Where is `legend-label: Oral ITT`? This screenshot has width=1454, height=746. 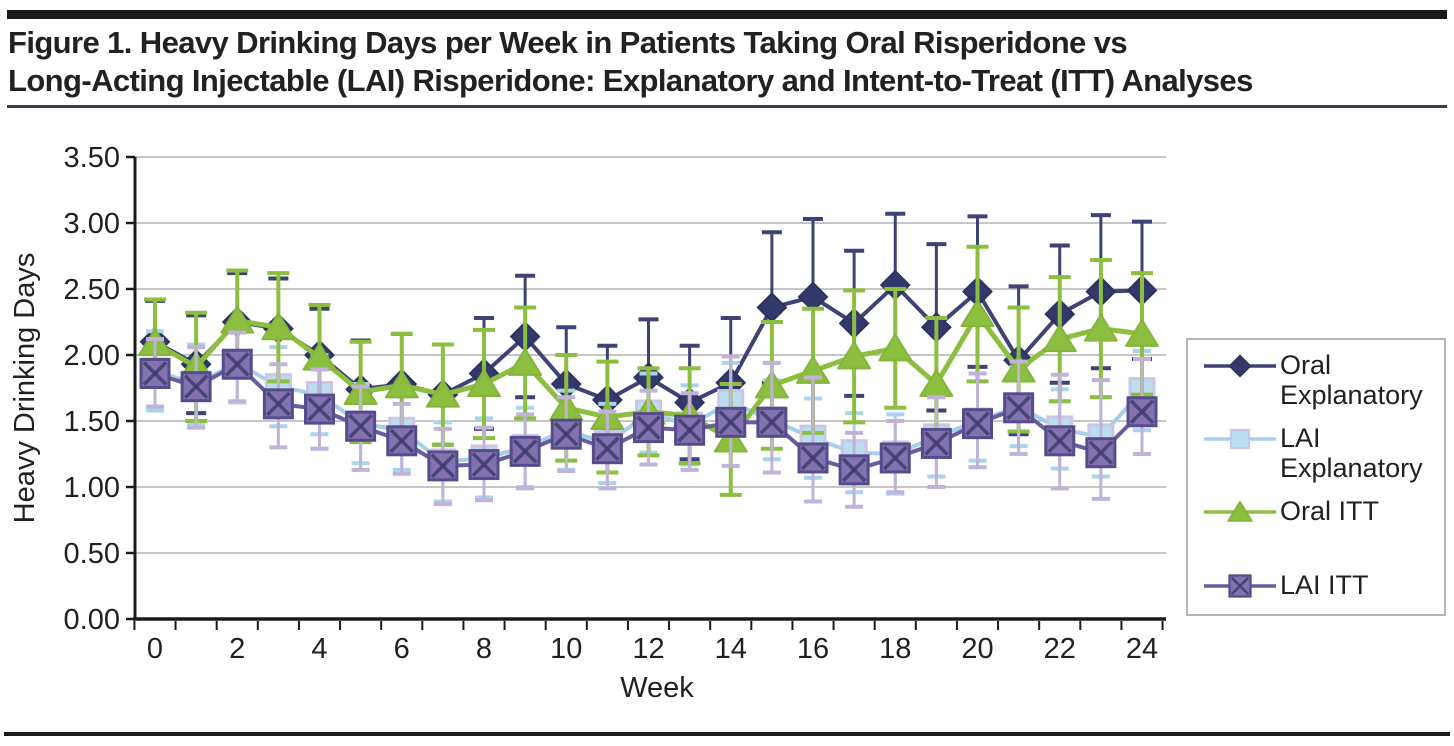 legend-label: Oral ITT is located at coordinates (1329, 511).